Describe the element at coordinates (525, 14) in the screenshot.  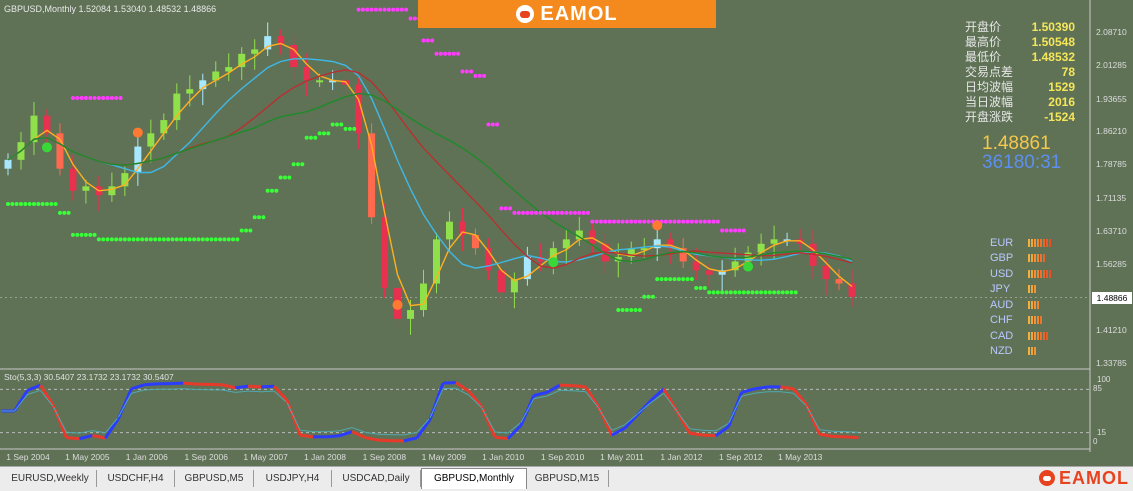
I see `brand-logo-icon` at that location.